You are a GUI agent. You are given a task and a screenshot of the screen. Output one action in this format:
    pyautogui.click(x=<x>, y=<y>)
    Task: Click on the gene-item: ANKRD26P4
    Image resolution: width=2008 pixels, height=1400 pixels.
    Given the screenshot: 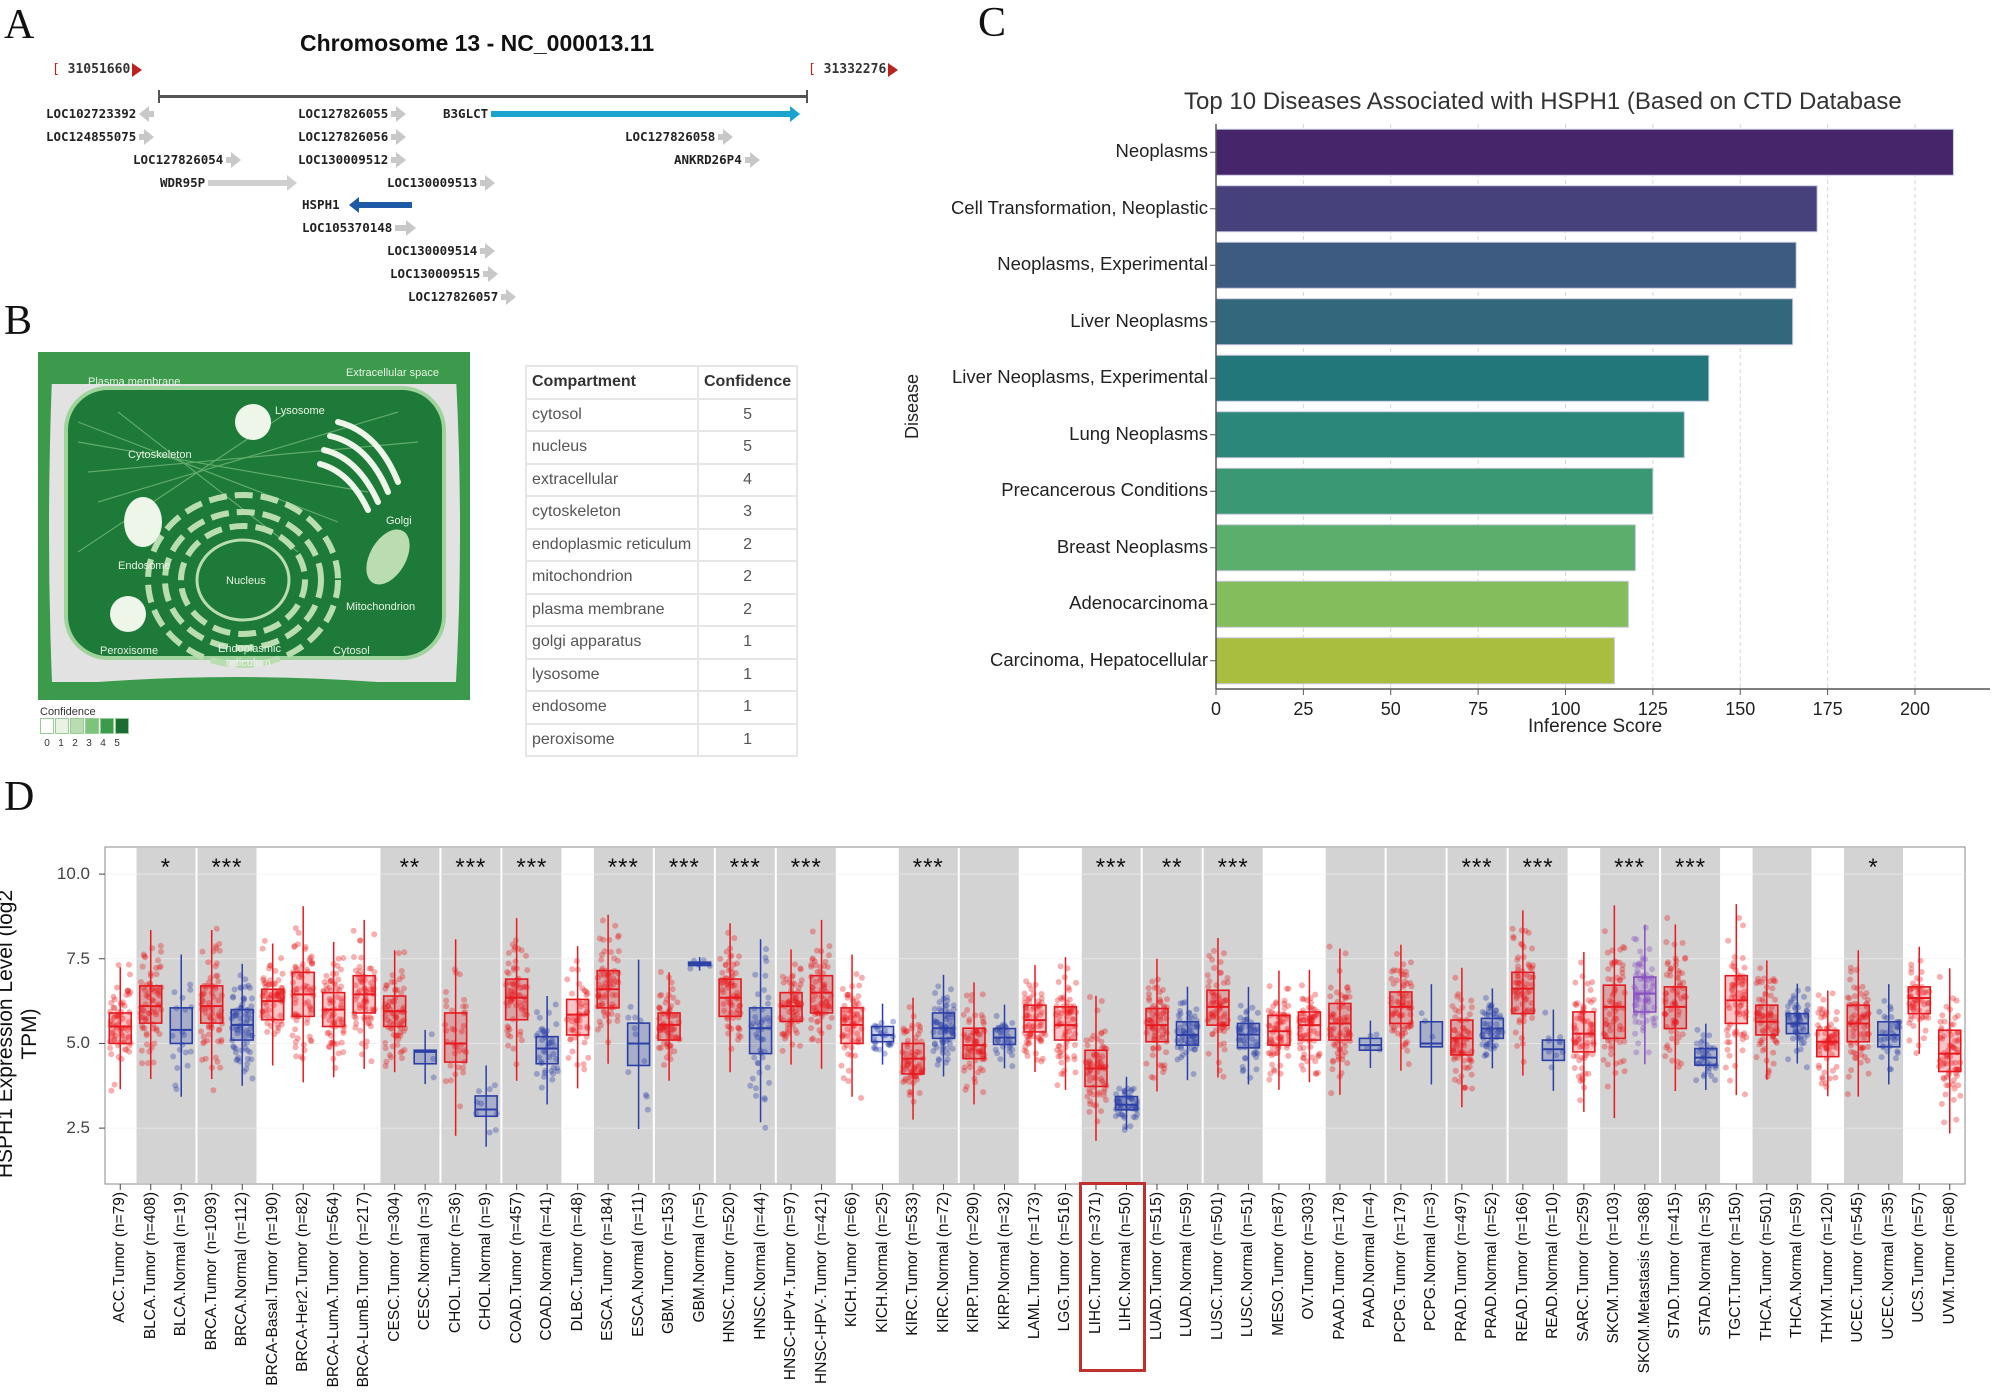 What is the action you would take?
    pyautogui.click(x=717, y=159)
    